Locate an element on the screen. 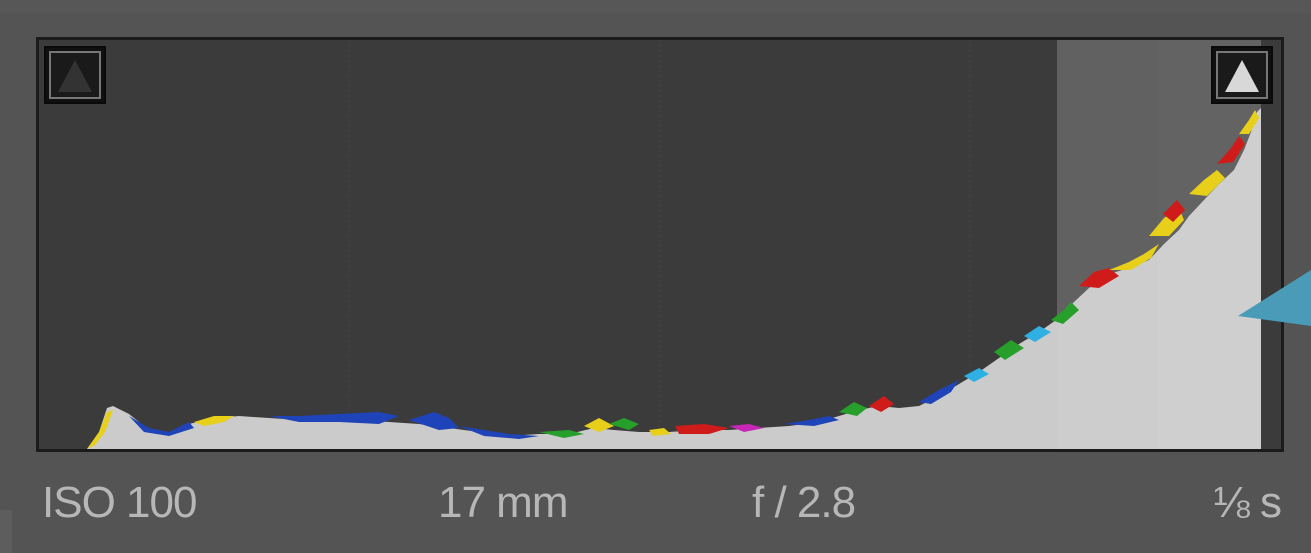  aperture-value: f / 2.8 is located at coordinates (804, 502).